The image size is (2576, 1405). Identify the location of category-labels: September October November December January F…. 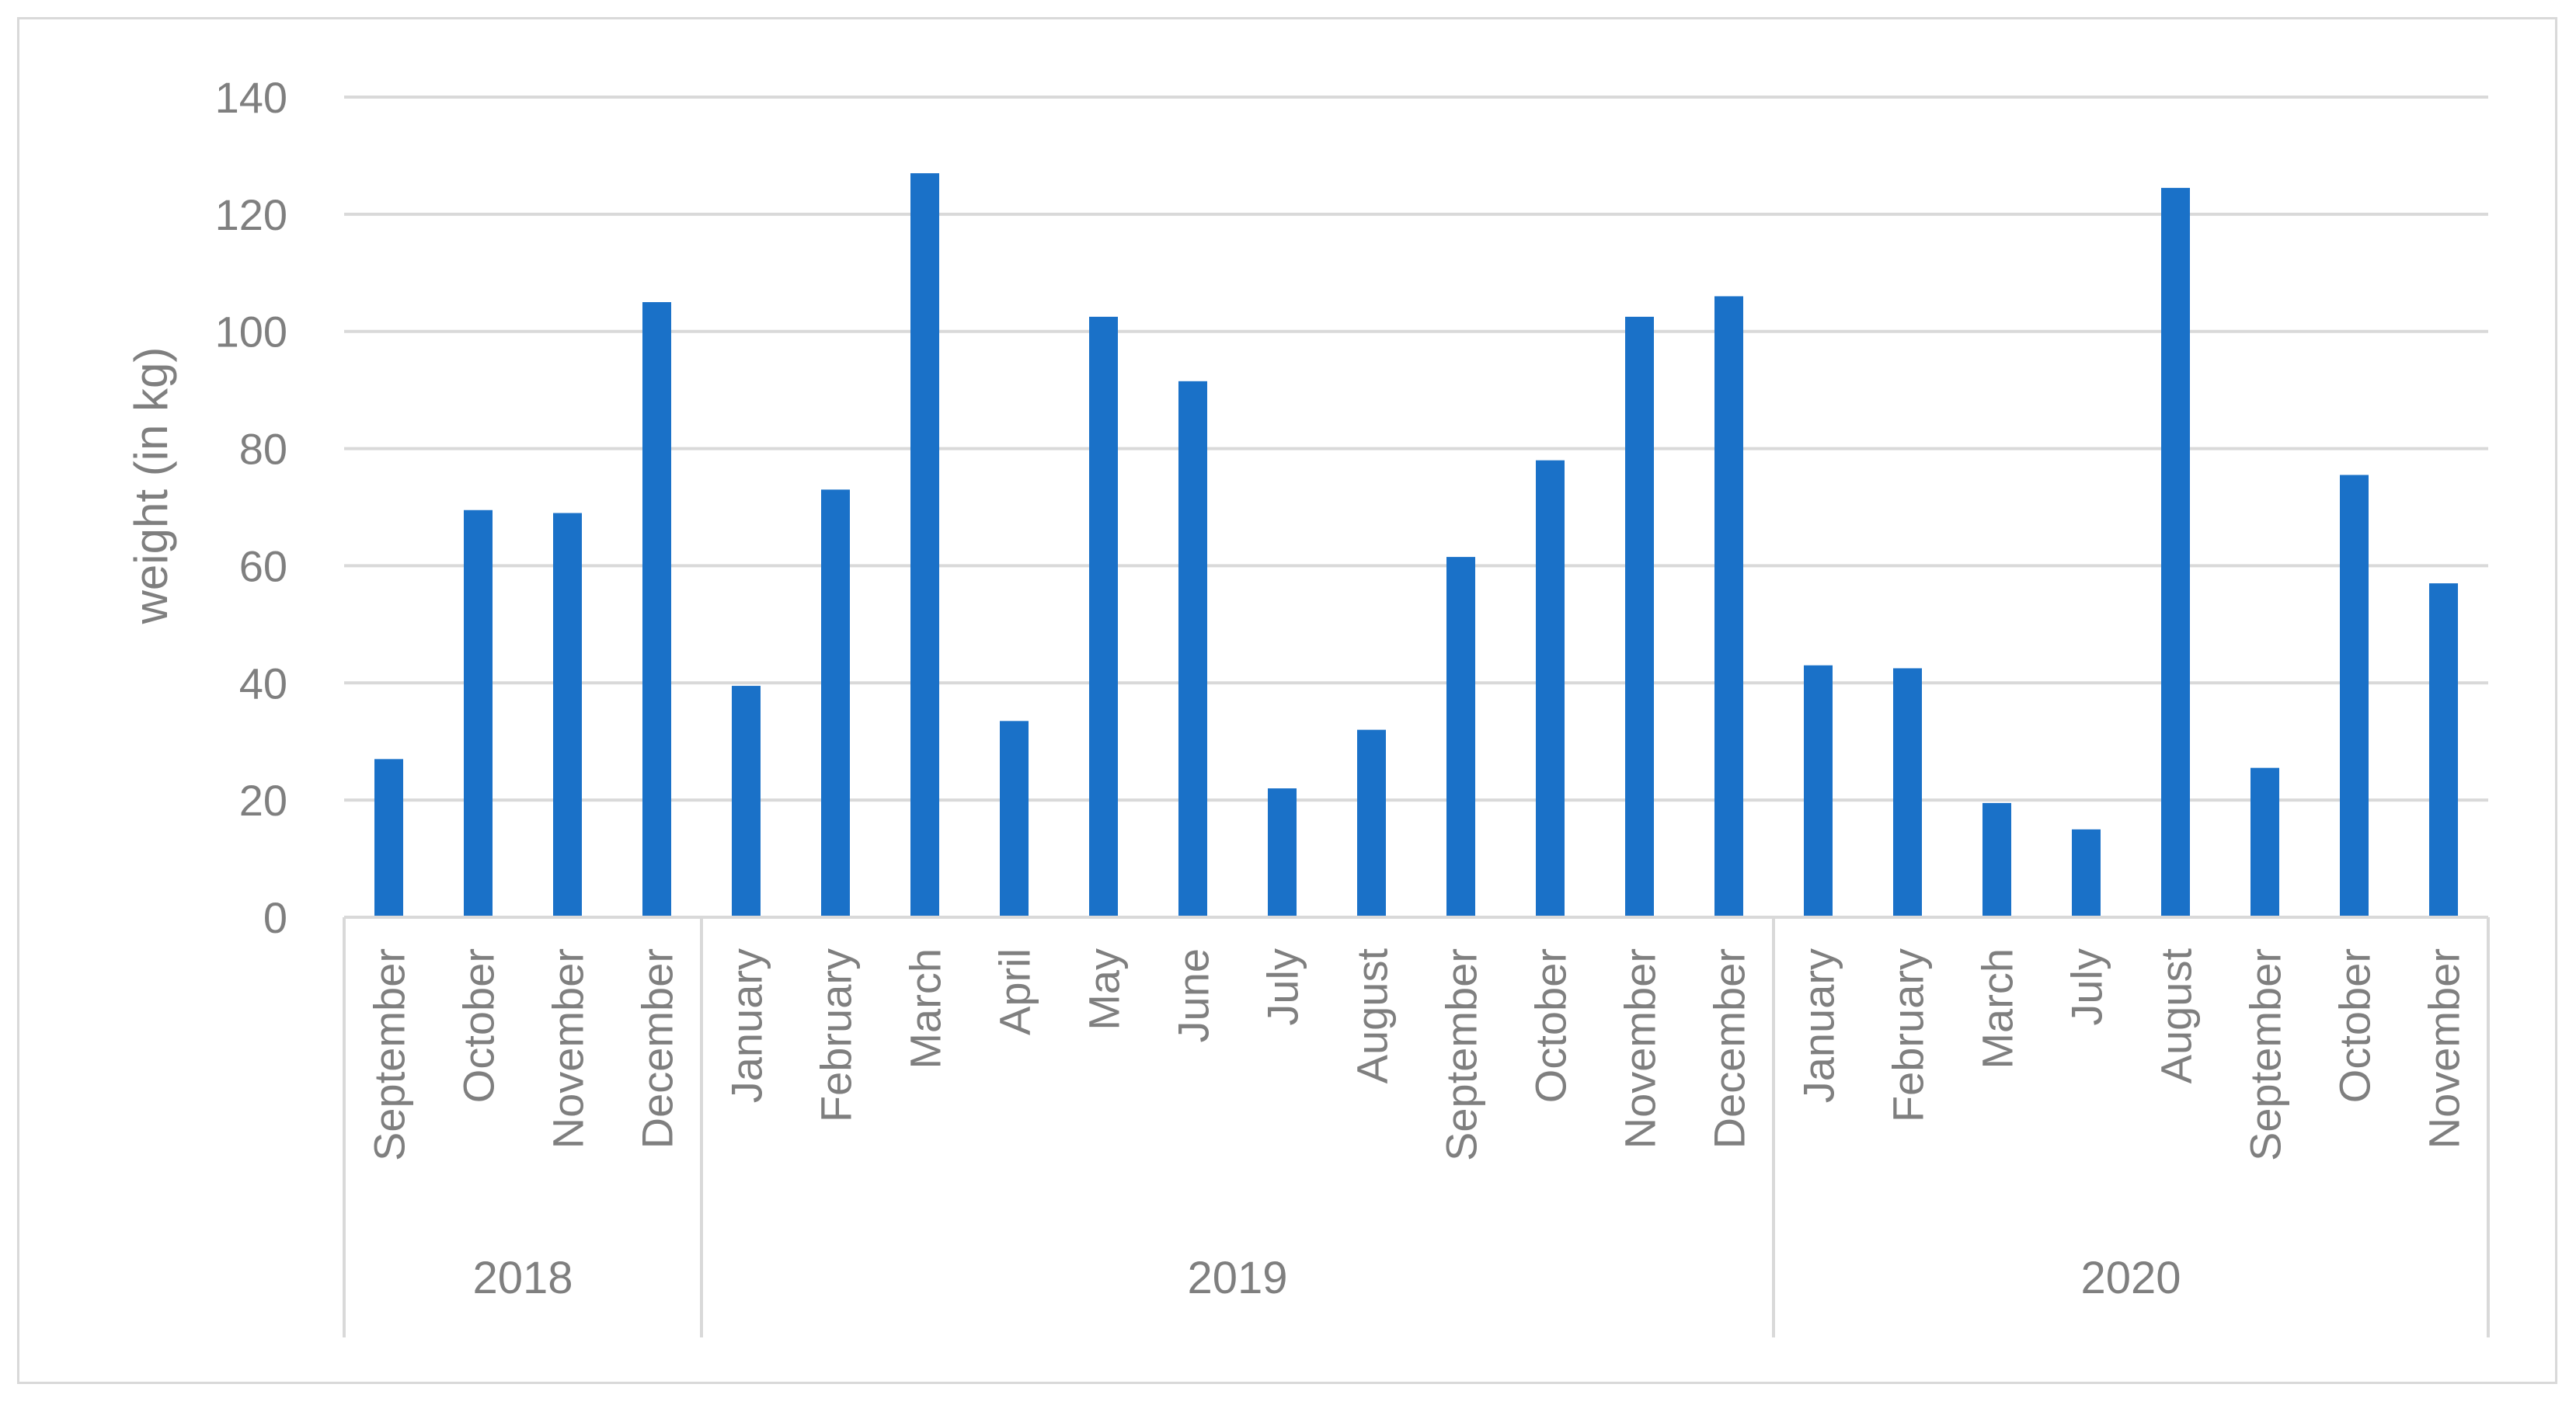
(1417, 1054).